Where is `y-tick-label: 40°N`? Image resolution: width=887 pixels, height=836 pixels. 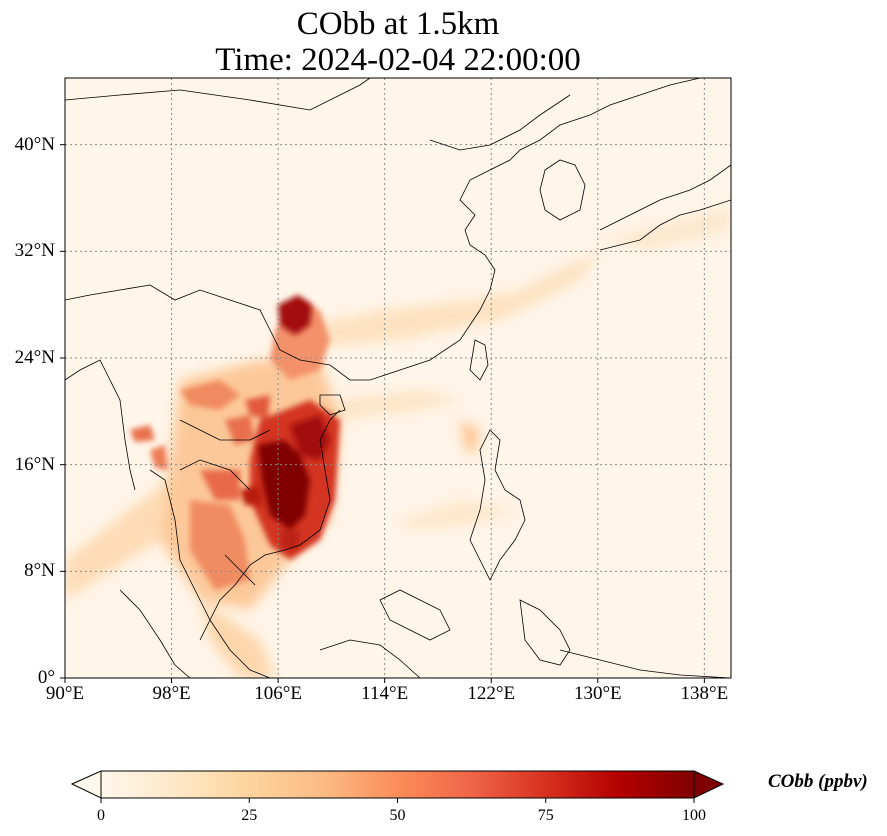 y-tick-label: 40°N is located at coordinates (34, 144).